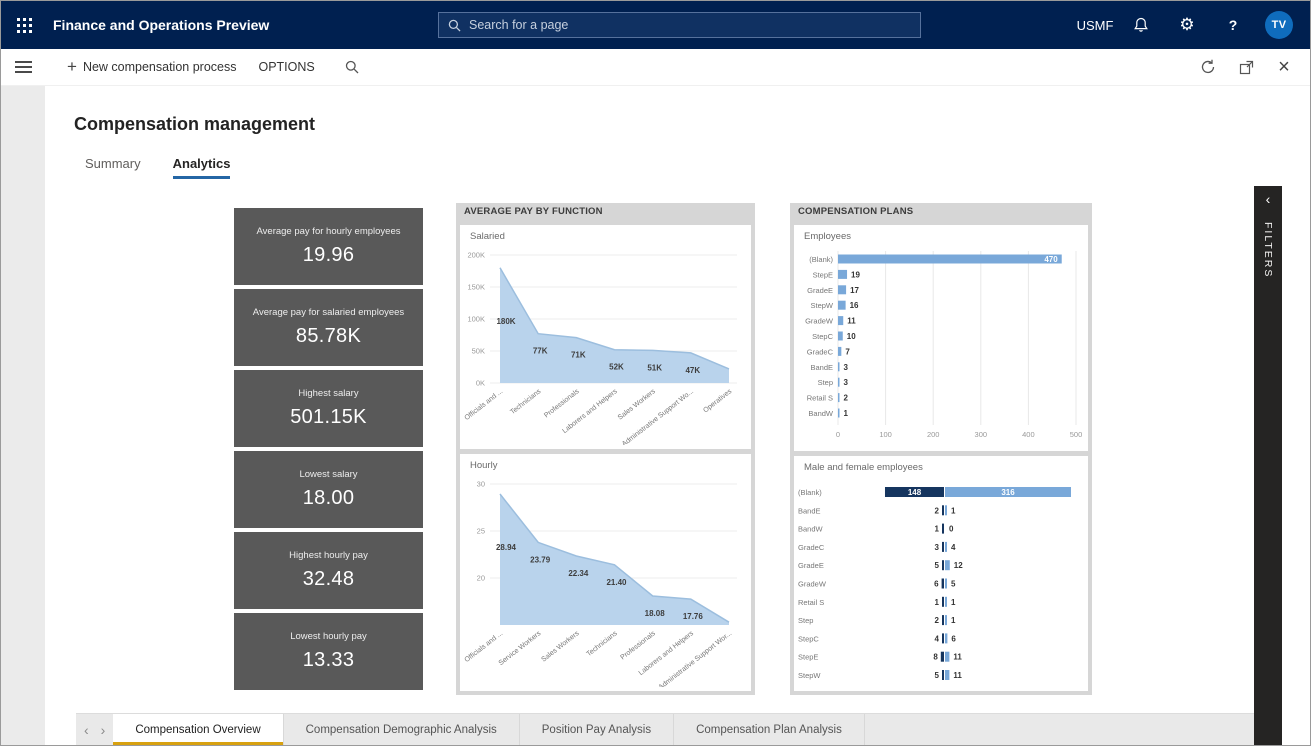  I want to click on svg-text: BandW, so click(821, 413).